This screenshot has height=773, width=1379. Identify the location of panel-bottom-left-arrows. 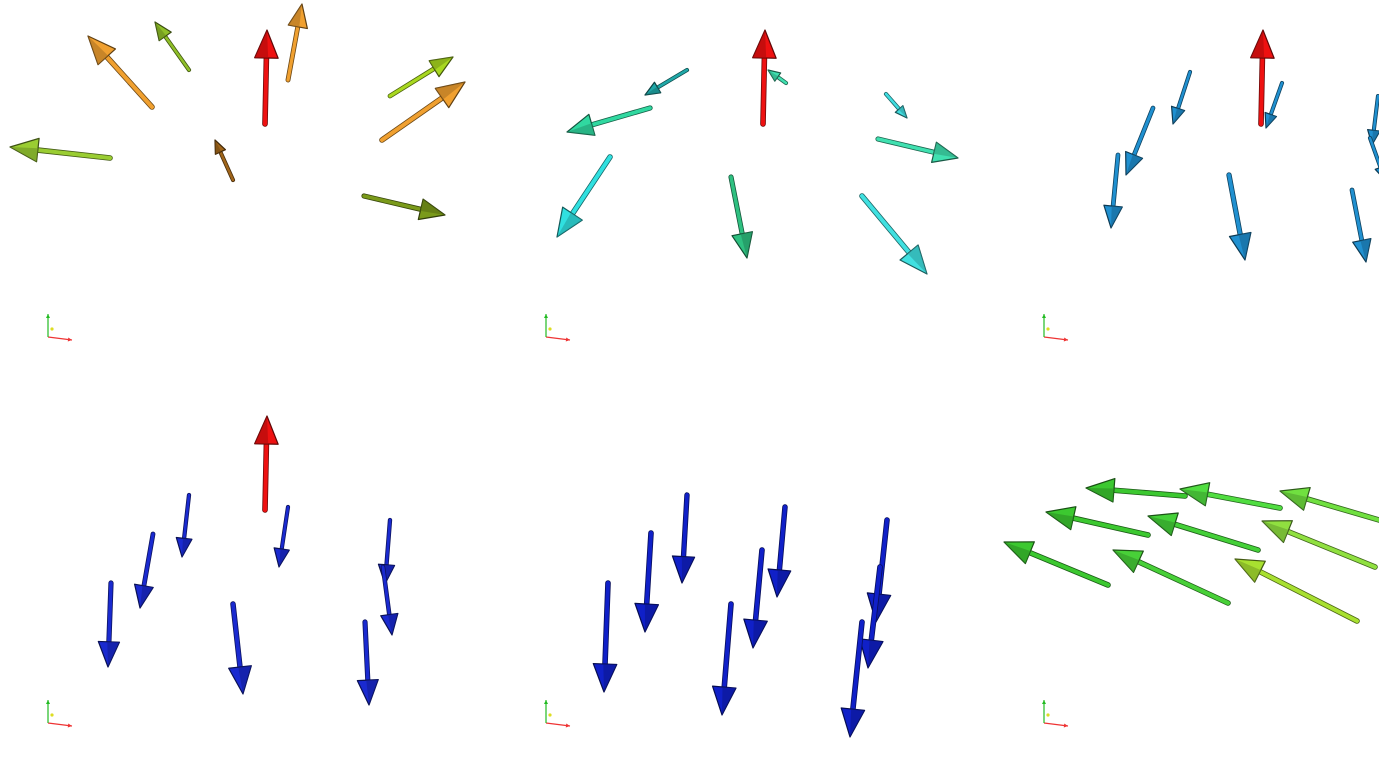
(248, 599).